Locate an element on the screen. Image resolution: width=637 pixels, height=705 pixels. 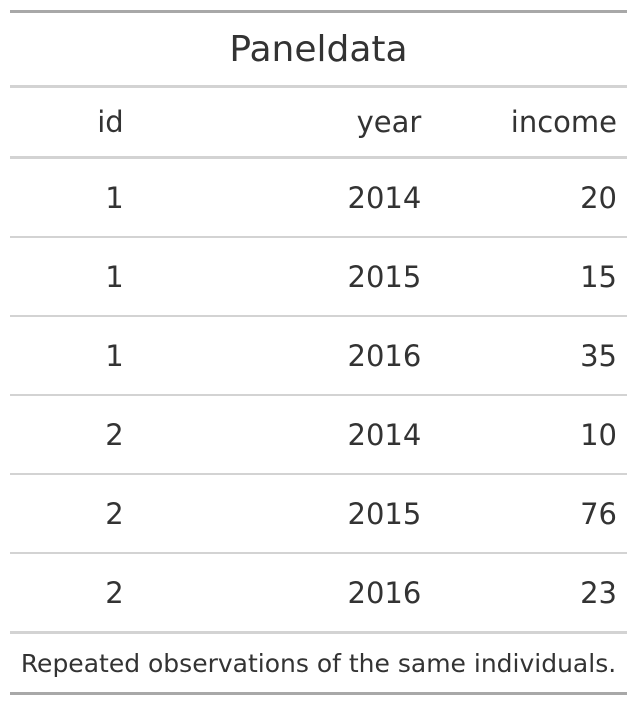
cell-income: 10 is located at coordinates (524, 434).